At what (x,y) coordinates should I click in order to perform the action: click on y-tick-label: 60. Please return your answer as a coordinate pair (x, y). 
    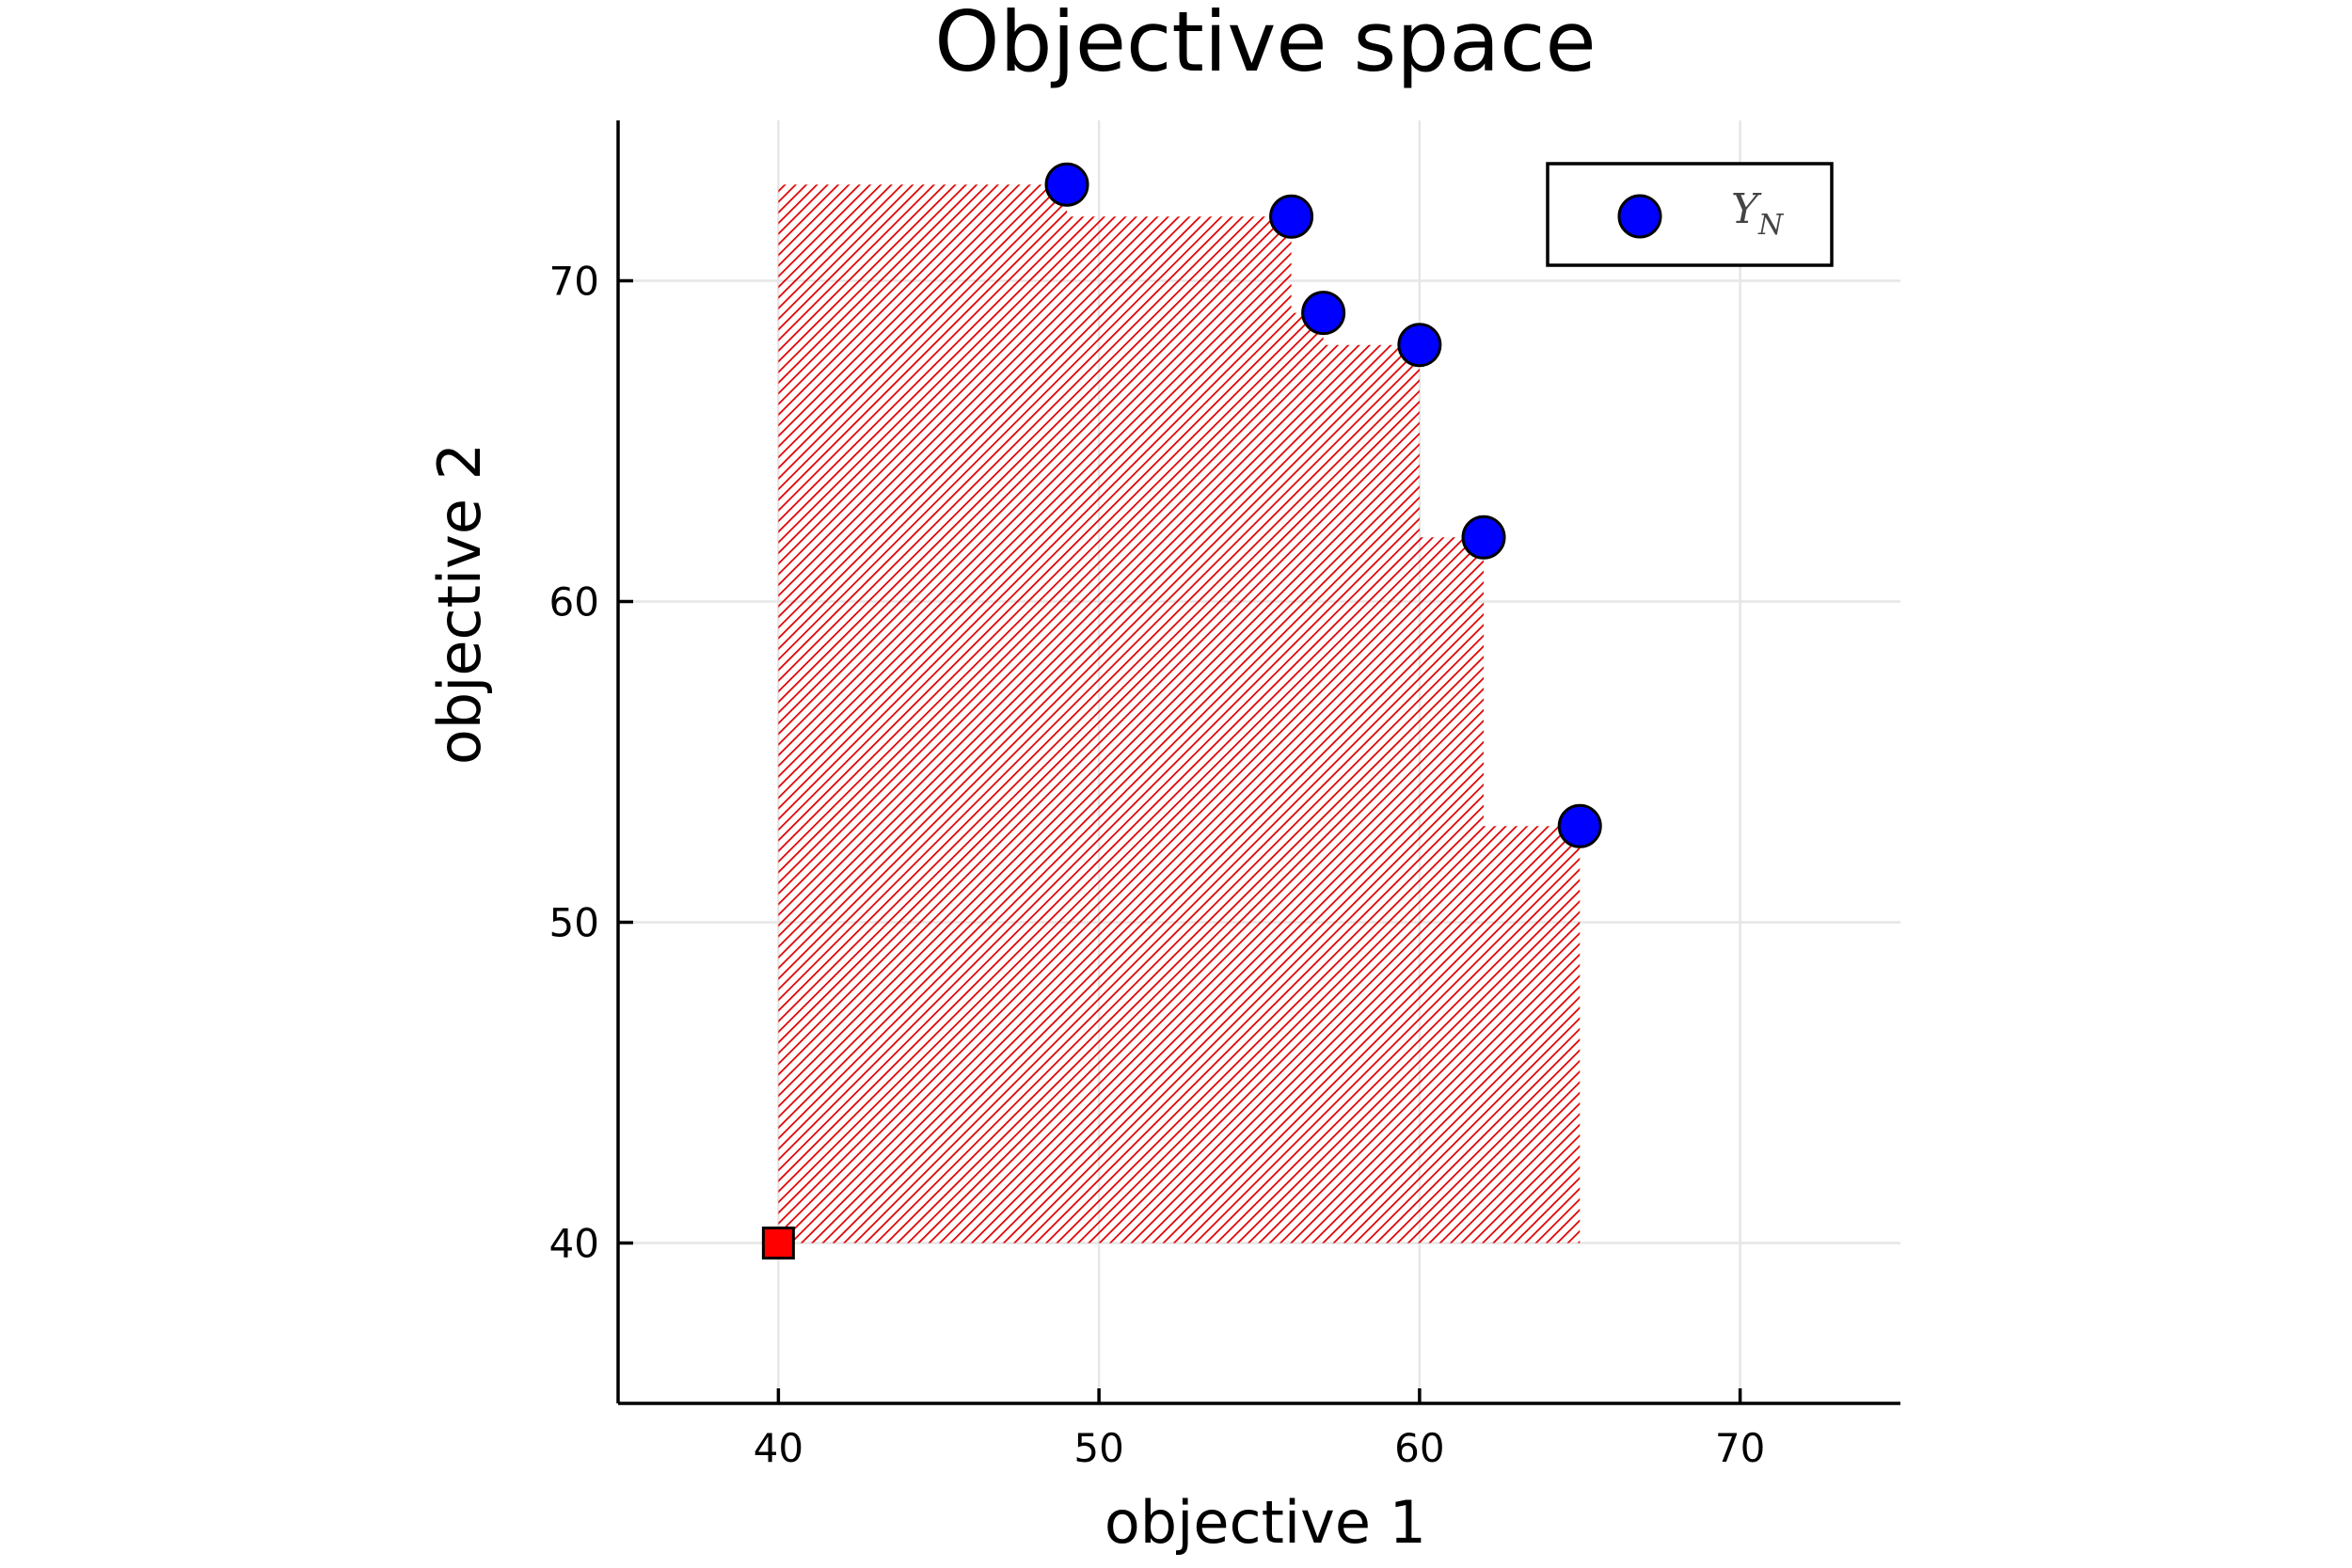
    Looking at the image, I should click on (574, 602).